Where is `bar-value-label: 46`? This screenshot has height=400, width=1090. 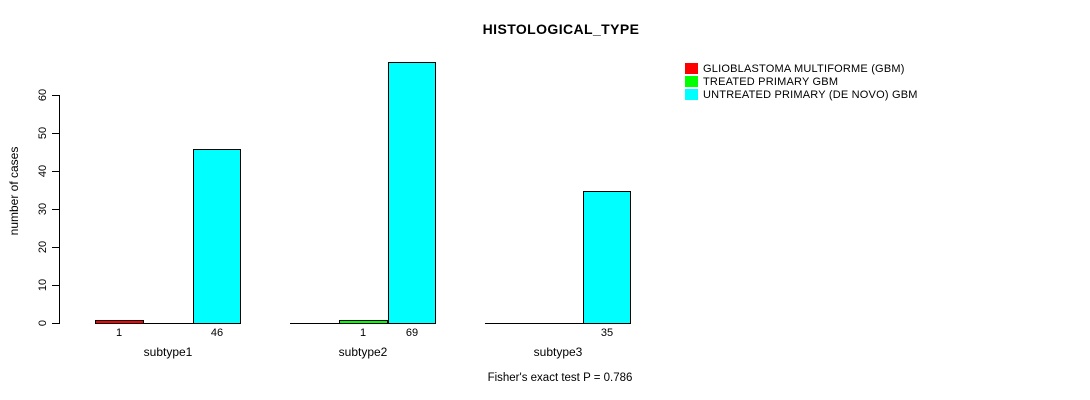 bar-value-label: 46 is located at coordinates (217, 333).